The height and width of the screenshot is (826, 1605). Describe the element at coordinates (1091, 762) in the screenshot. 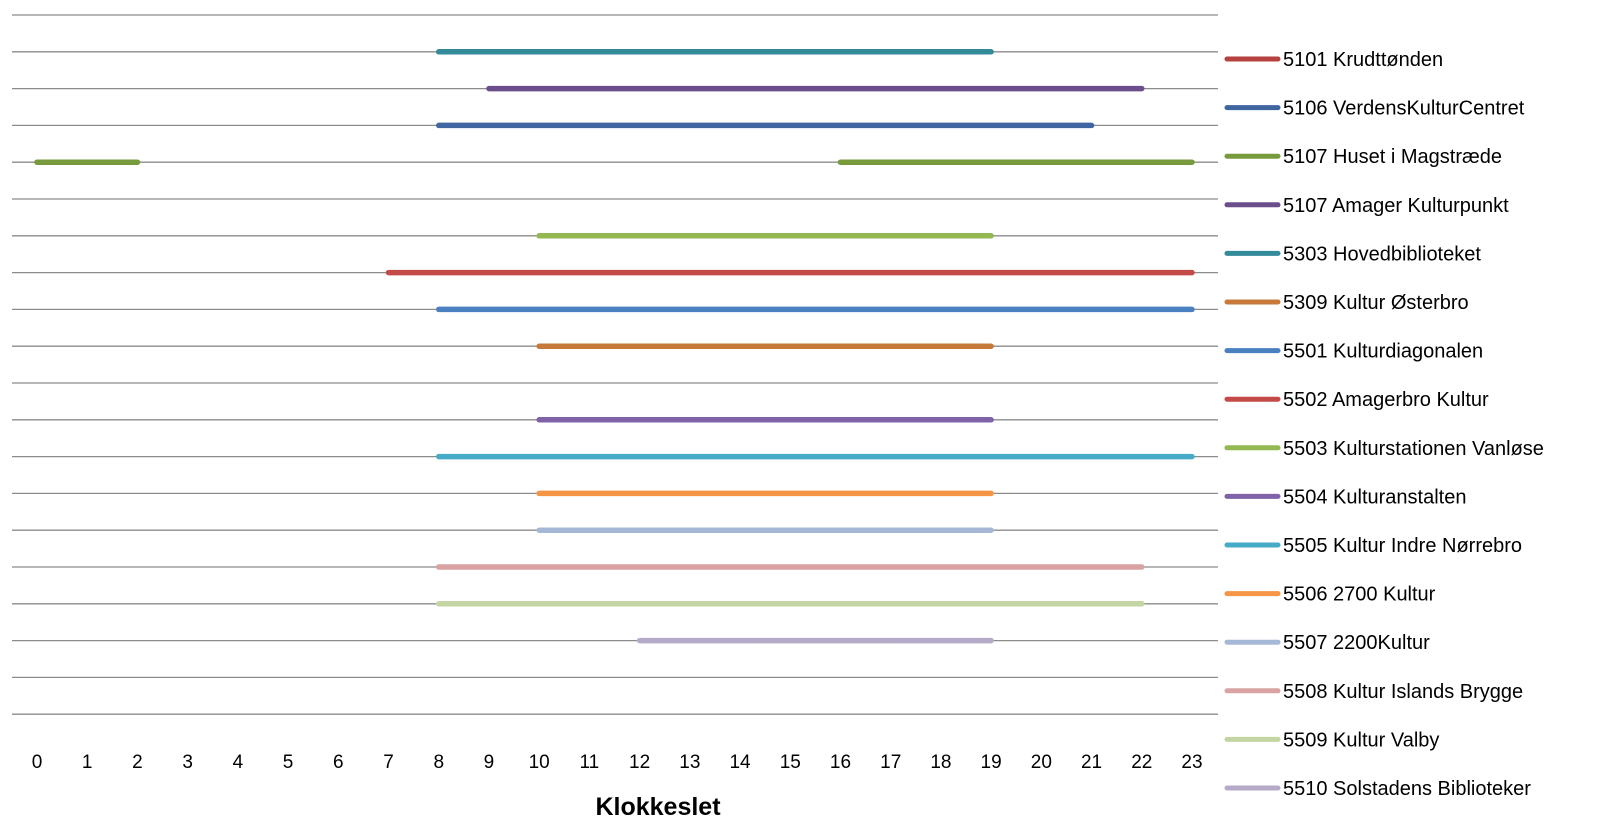

I see `x-tick-21: 21` at that location.